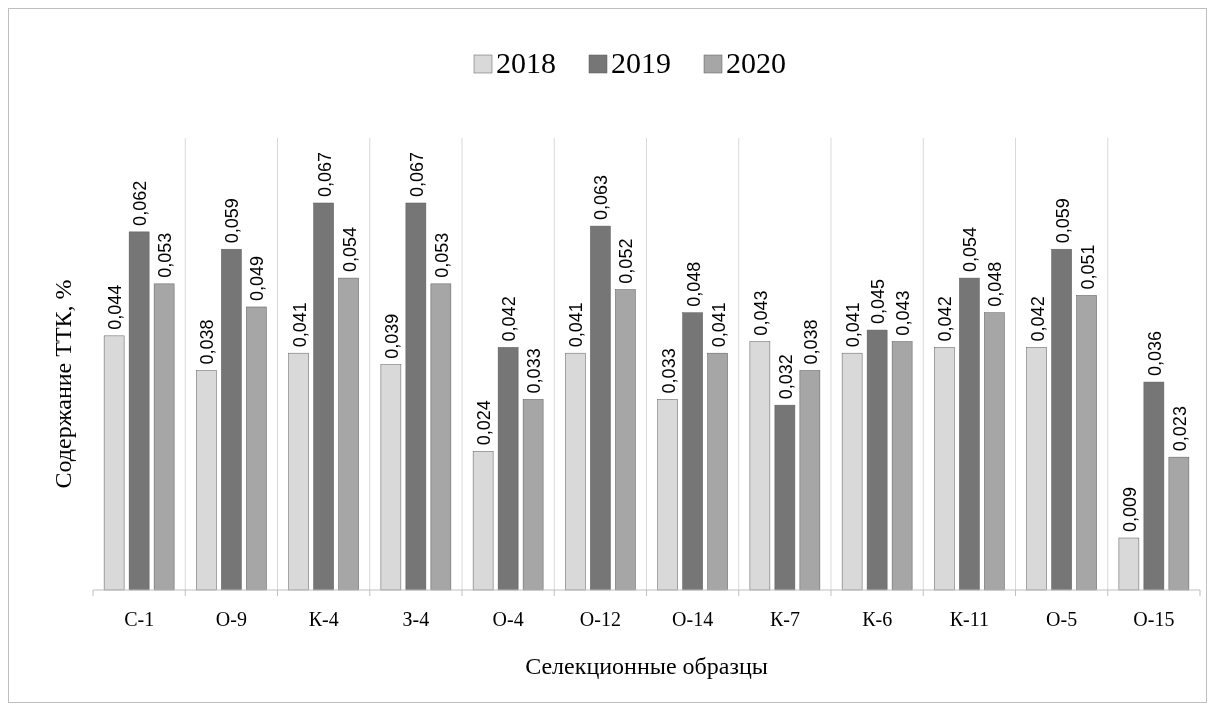 The height and width of the screenshot is (711, 1215). I want to click on data-label: 0,062, so click(140, 203).